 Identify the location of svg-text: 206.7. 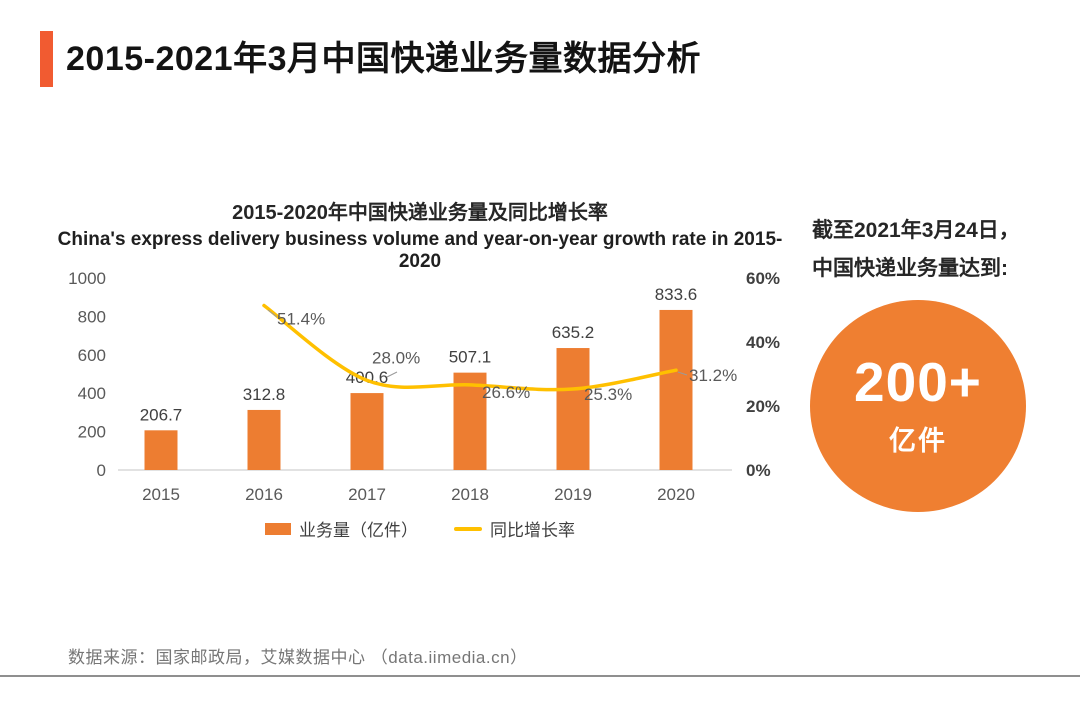
(161, 414).